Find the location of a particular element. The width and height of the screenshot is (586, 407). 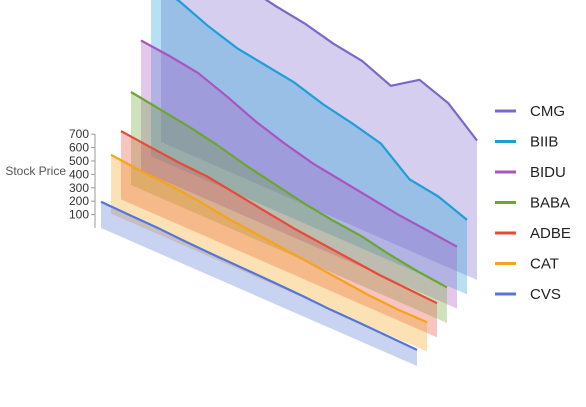

legend-label: CVS is located at coordinates (545, 294).